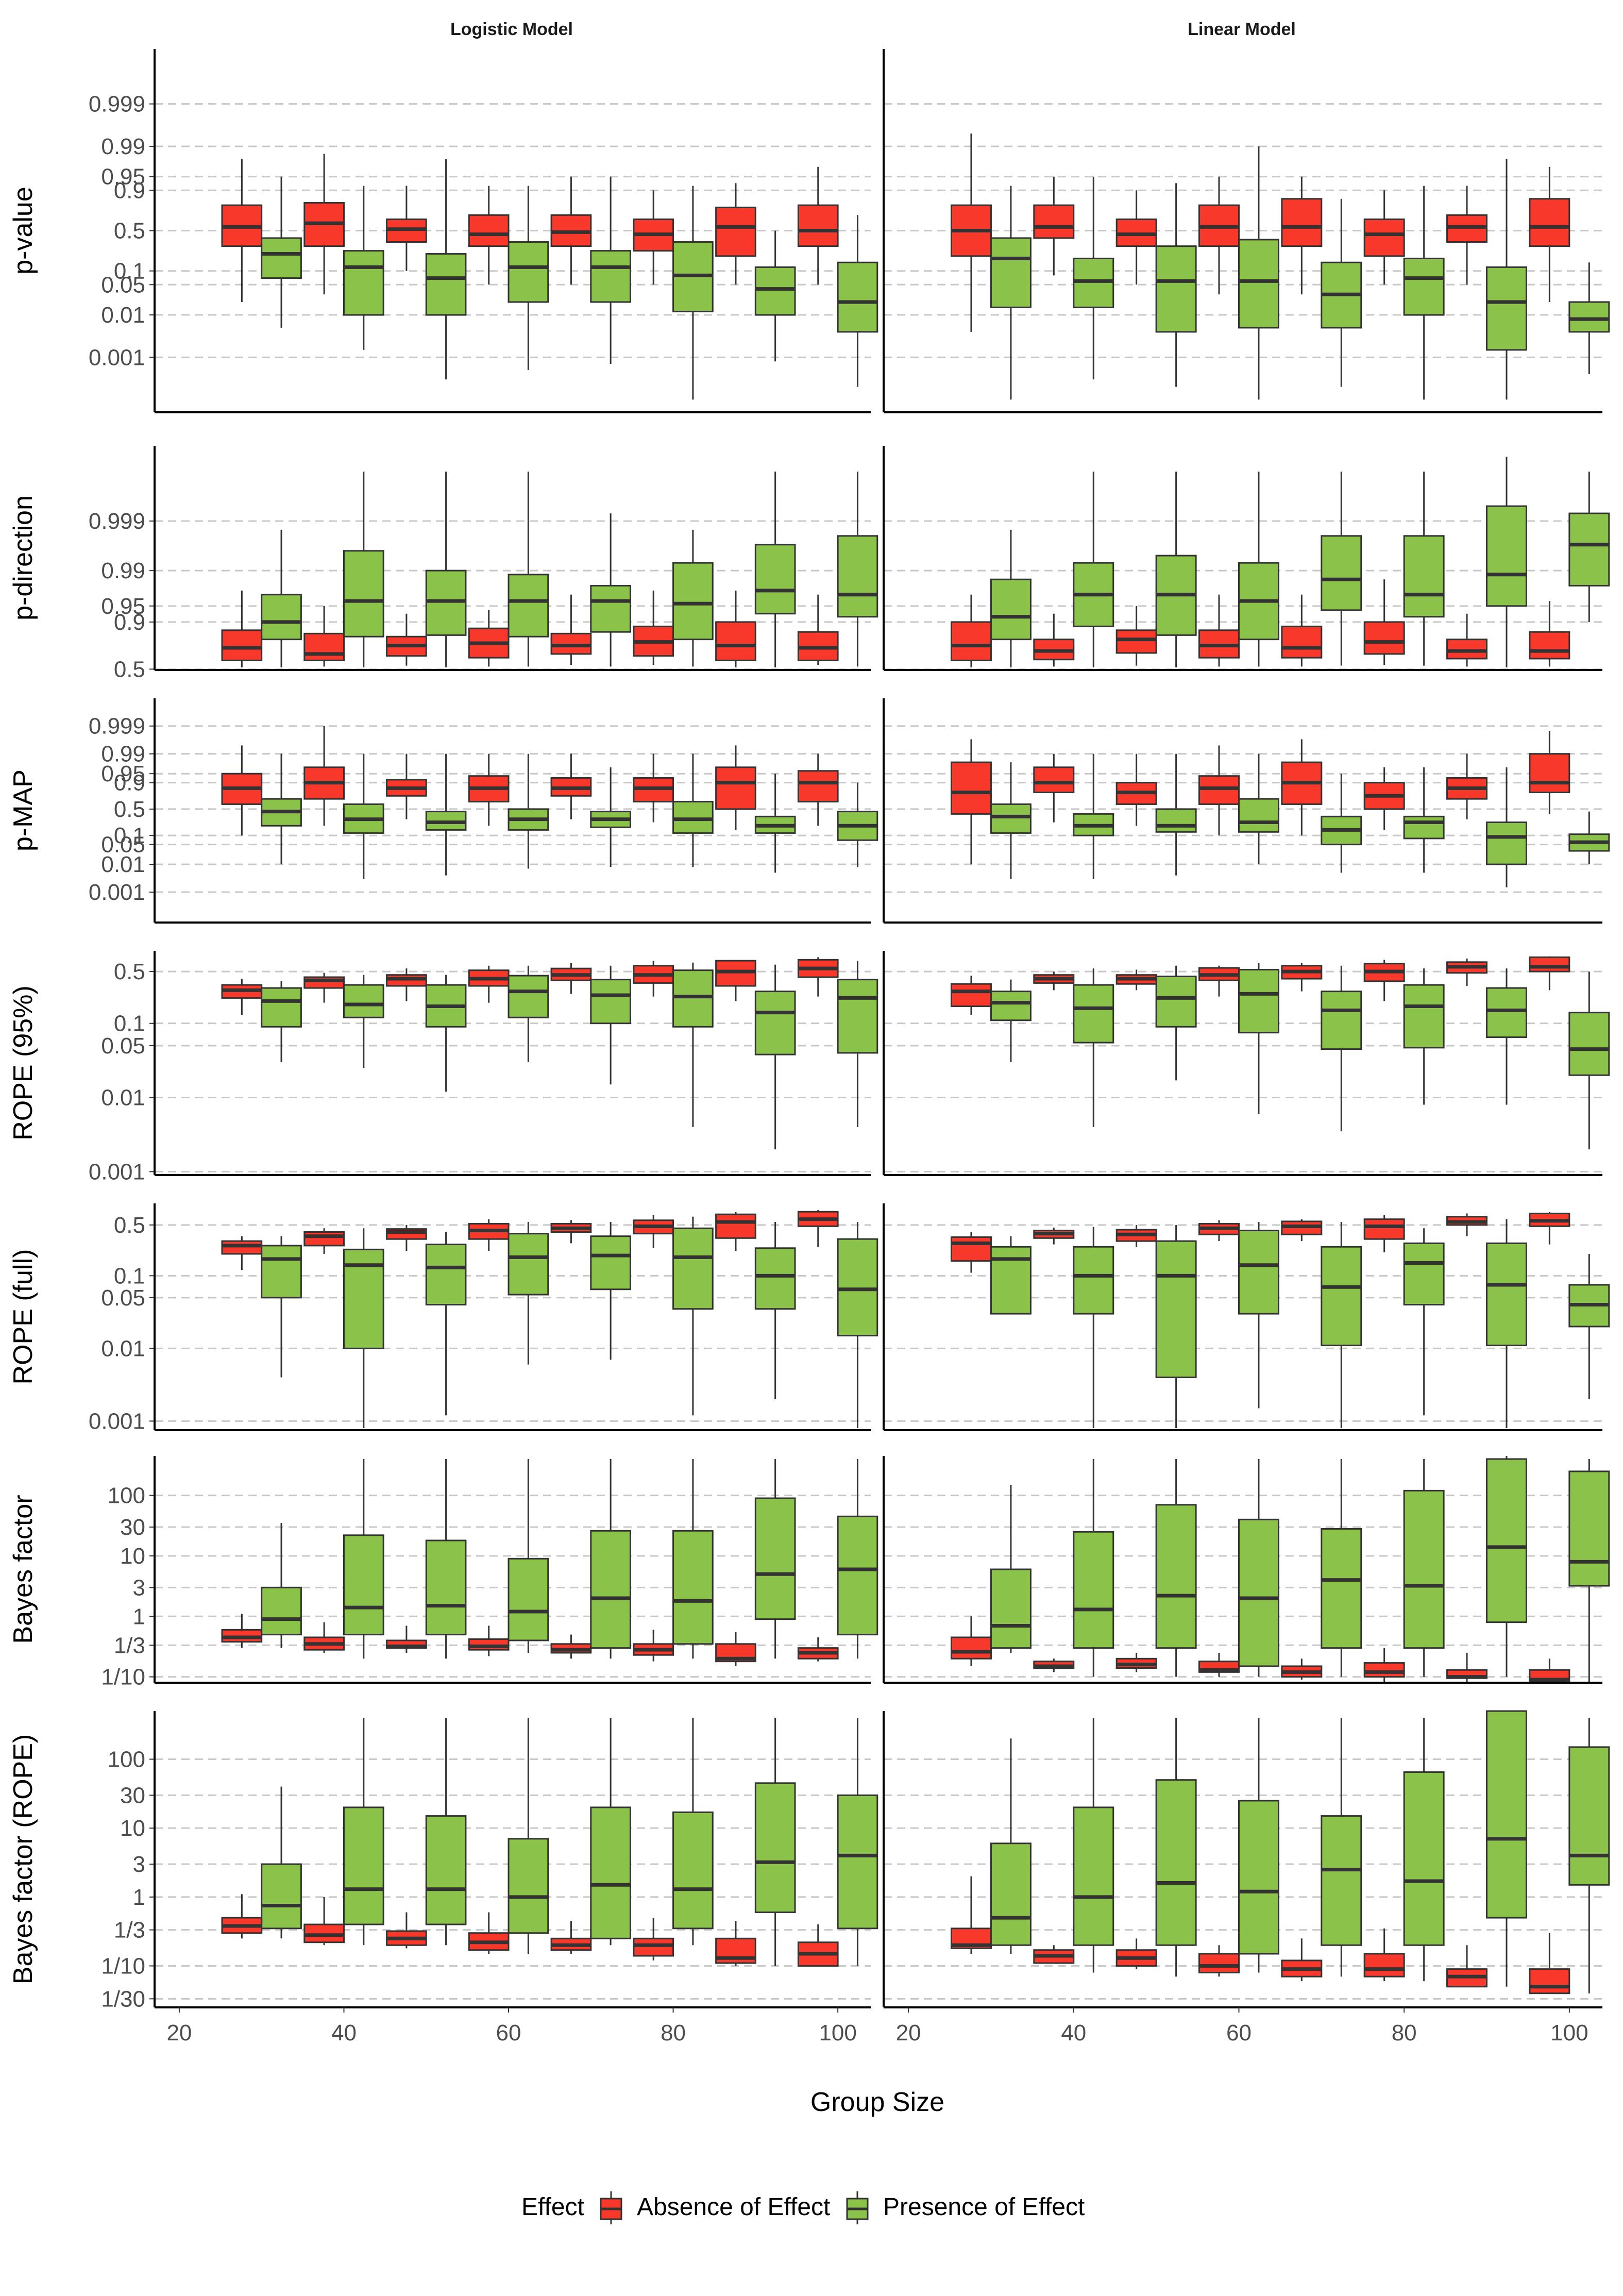 This screenshot has width=1623, height=2296. I want to click on y-tick-label: 0.001, so click(117, 1421).